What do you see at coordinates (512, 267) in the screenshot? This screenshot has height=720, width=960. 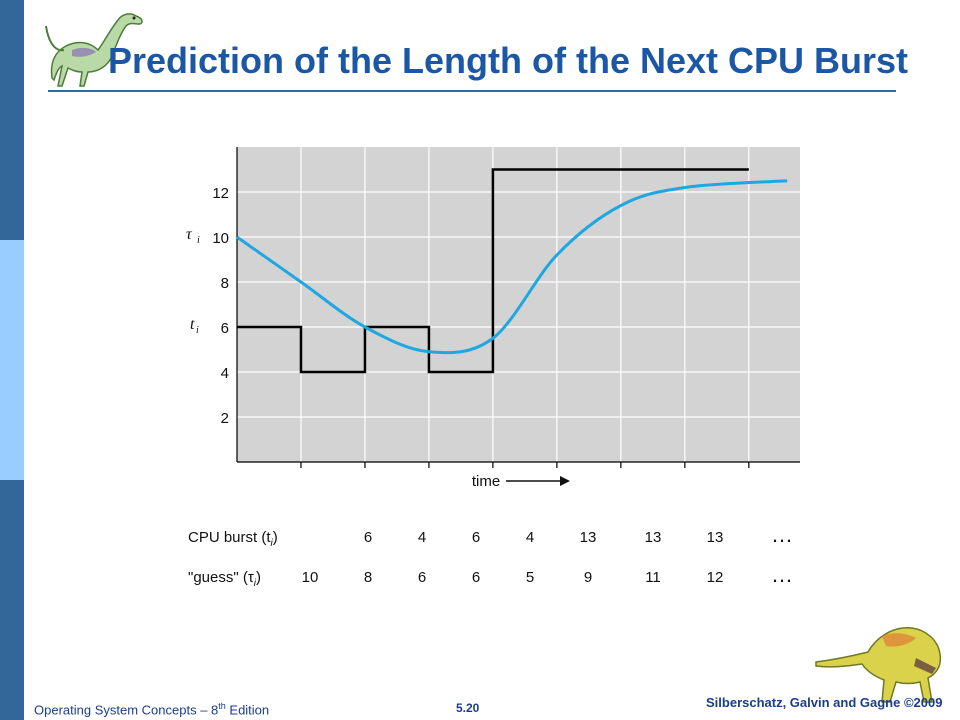 I see `guess-smooth-curve` at bounding box center [512, 267].